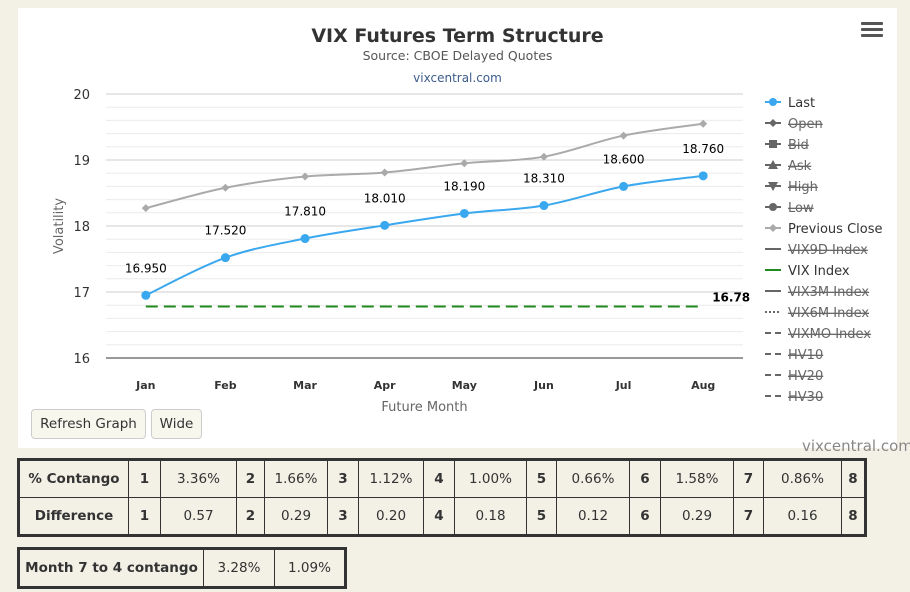 The width and height of the screenshot is (910, 592). I want to click on watermark: vixcentral.com, so click(856, 446).